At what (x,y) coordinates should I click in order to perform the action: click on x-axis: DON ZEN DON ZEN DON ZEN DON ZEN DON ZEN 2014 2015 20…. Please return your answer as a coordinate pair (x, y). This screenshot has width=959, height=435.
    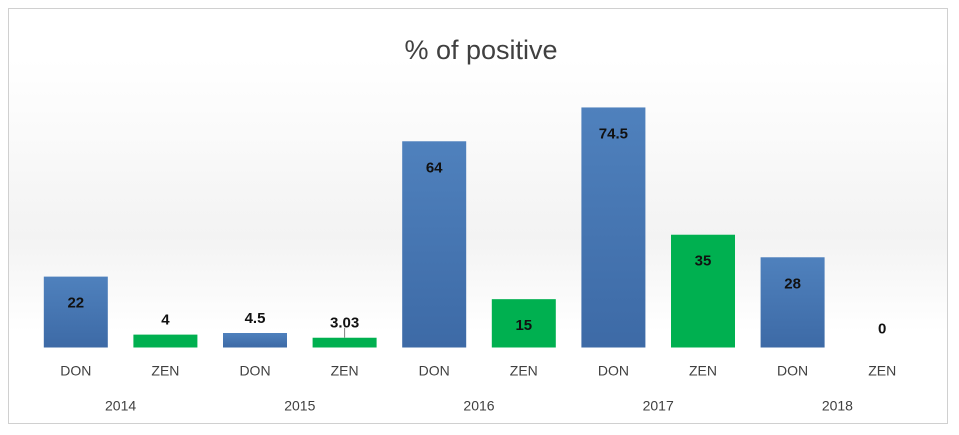
    Looking at the image, I should click on (478, 388).